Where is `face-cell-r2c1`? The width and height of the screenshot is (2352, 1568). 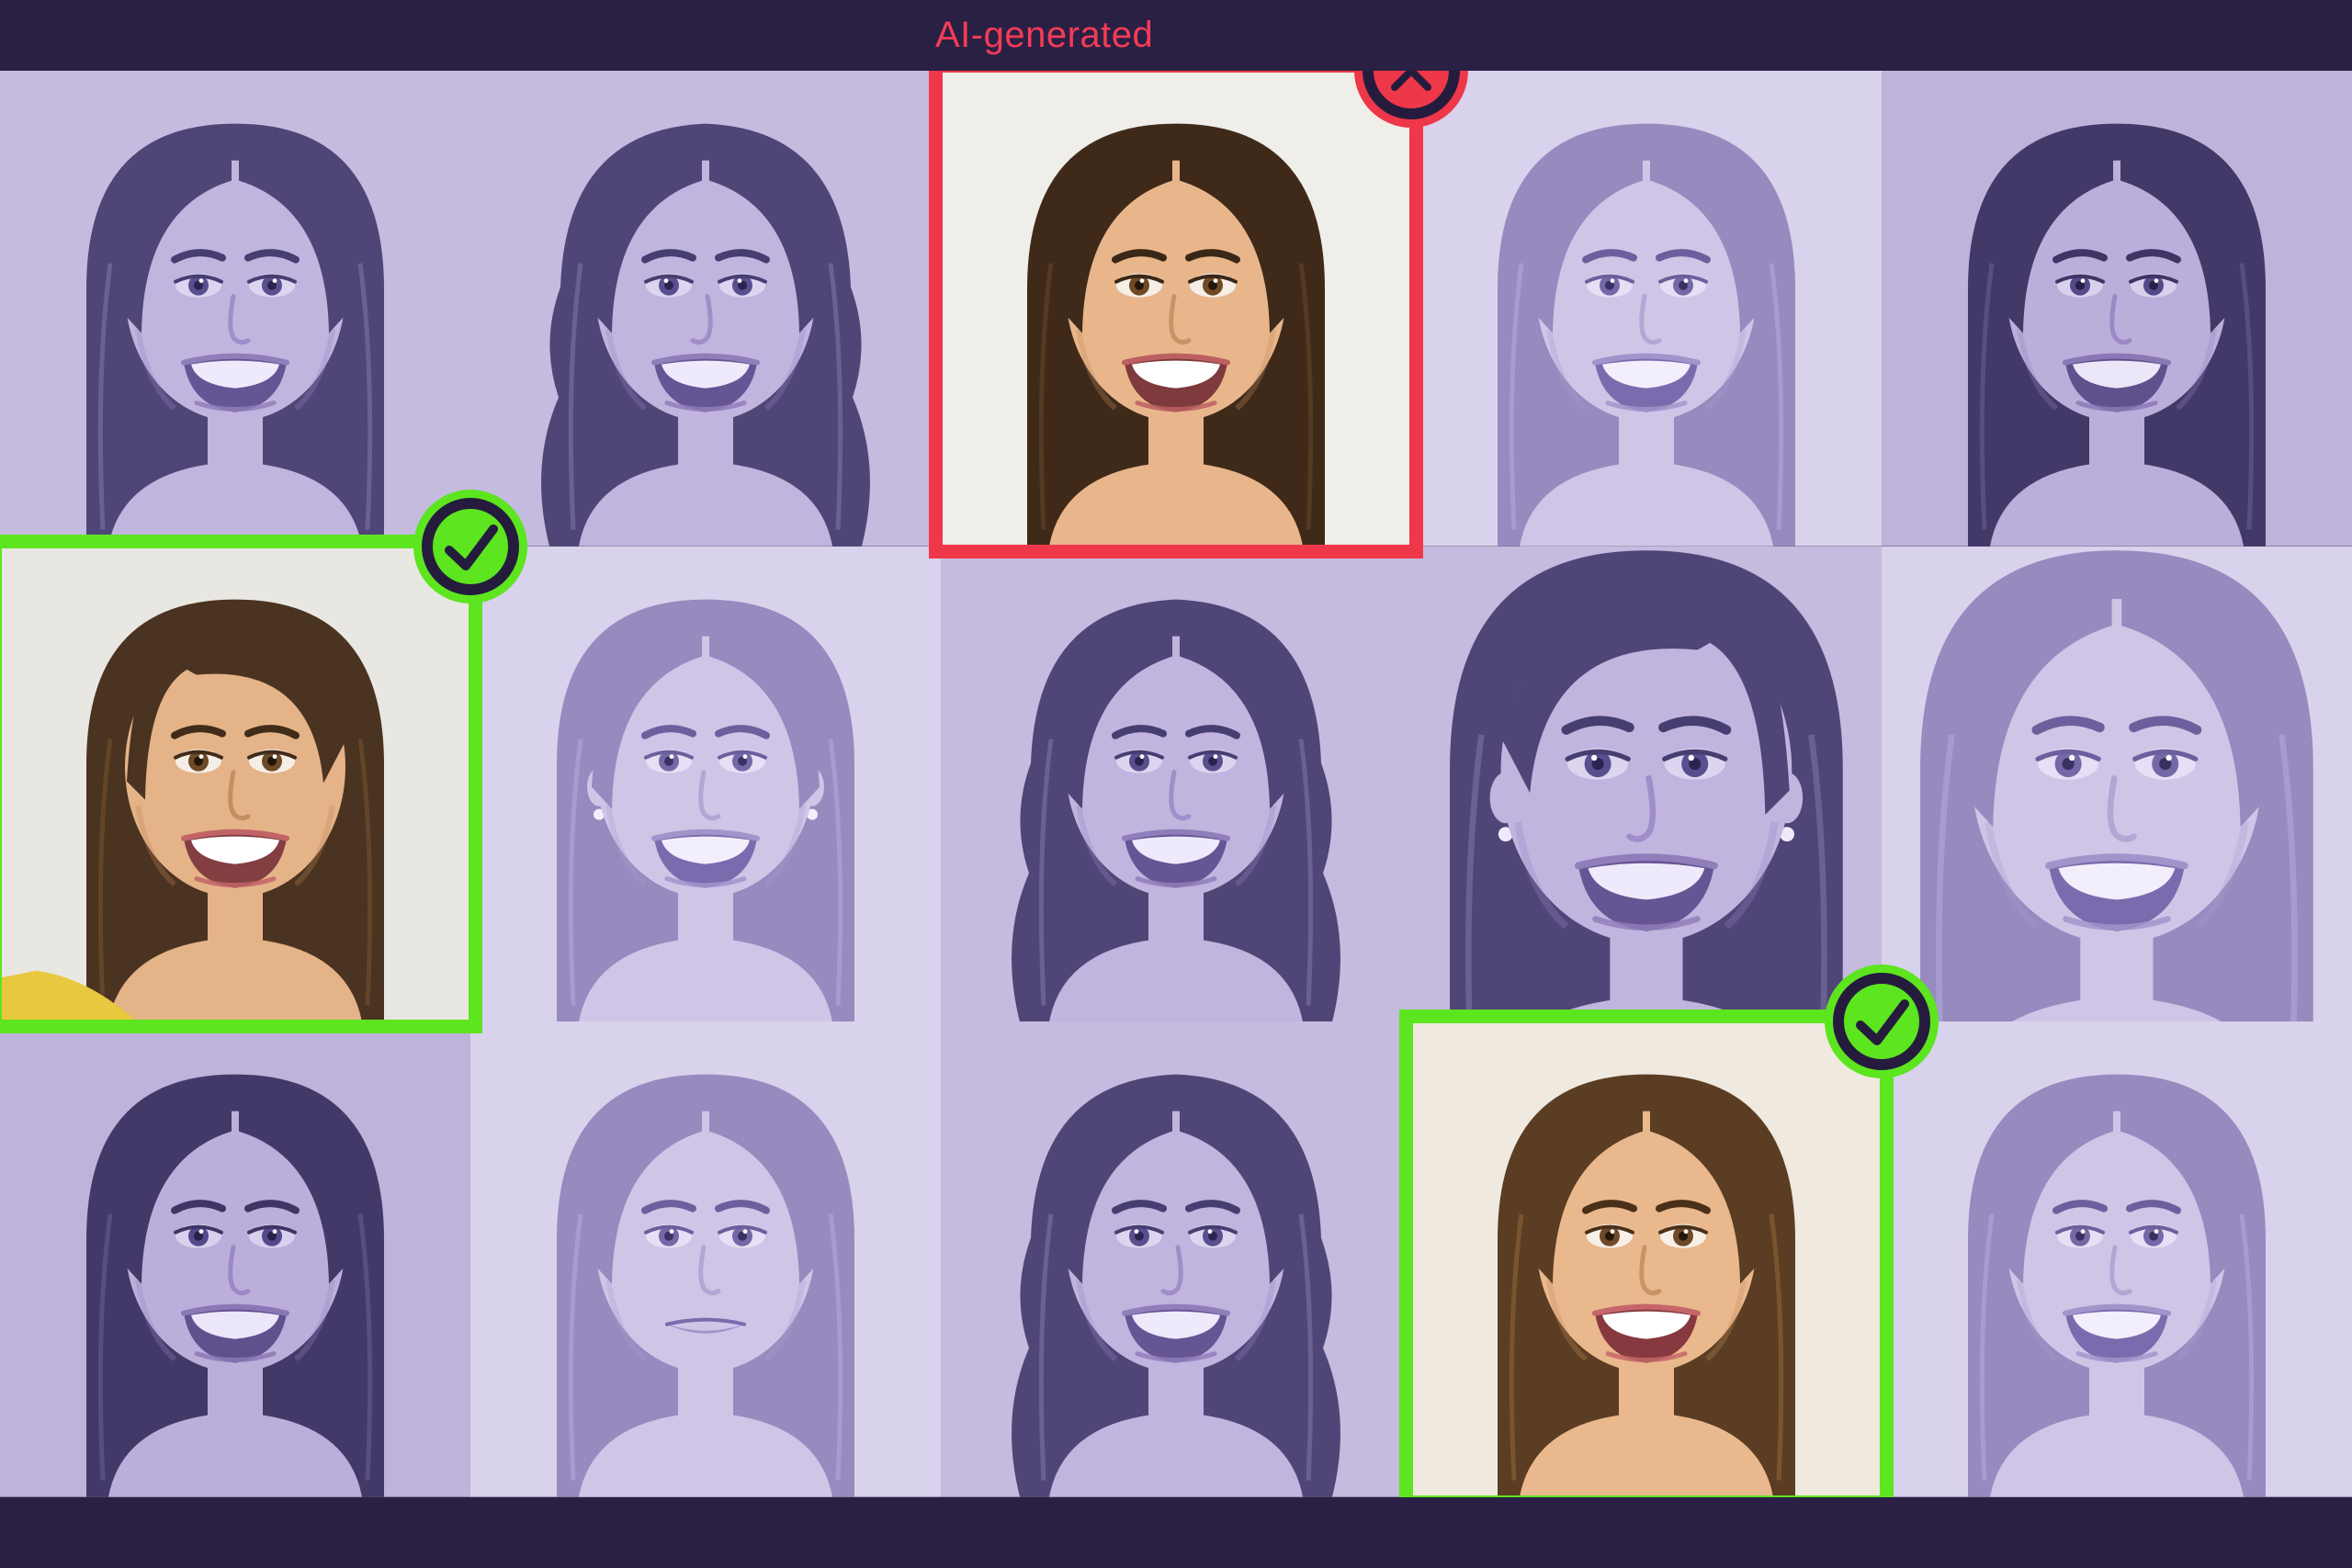
face-cell-r2c1 is located at coordinates (264, 761).